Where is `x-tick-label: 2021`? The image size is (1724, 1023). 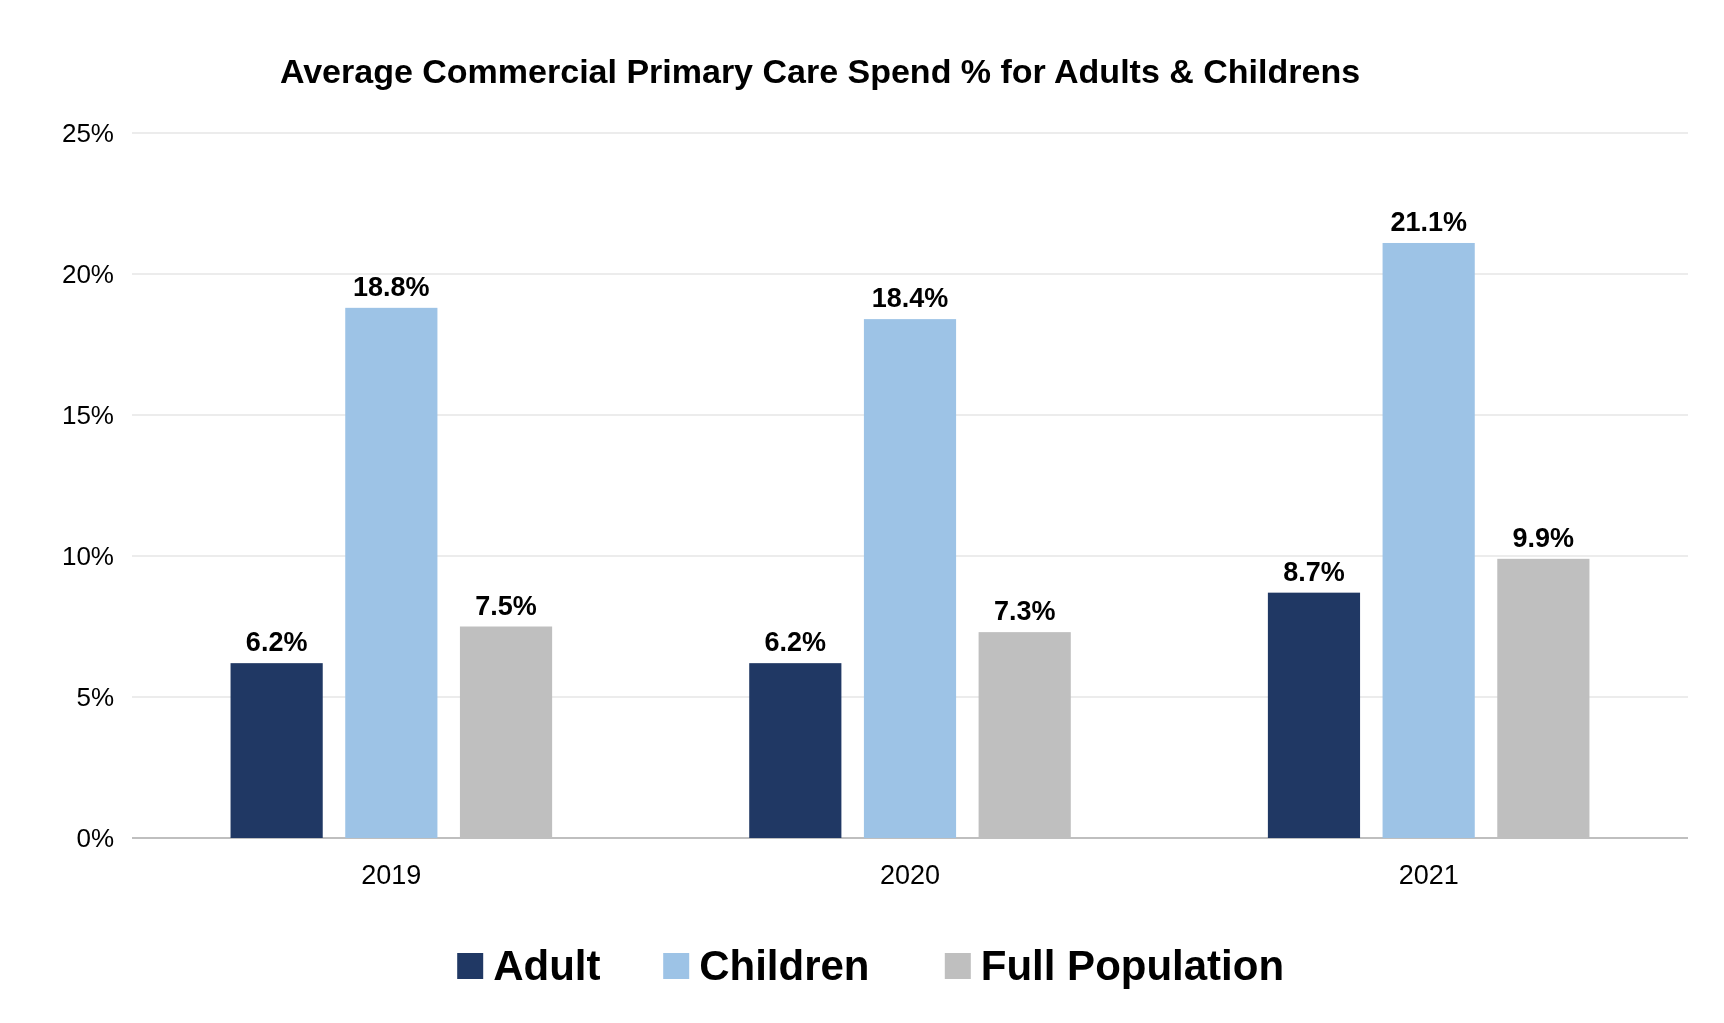
x-tick-label: 2021 is located at coordinates (1428, 875).